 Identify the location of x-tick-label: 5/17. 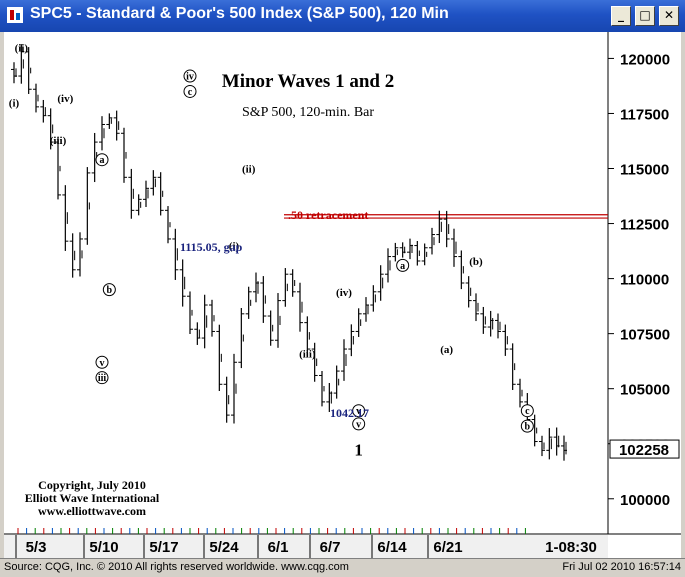
(163, 547).